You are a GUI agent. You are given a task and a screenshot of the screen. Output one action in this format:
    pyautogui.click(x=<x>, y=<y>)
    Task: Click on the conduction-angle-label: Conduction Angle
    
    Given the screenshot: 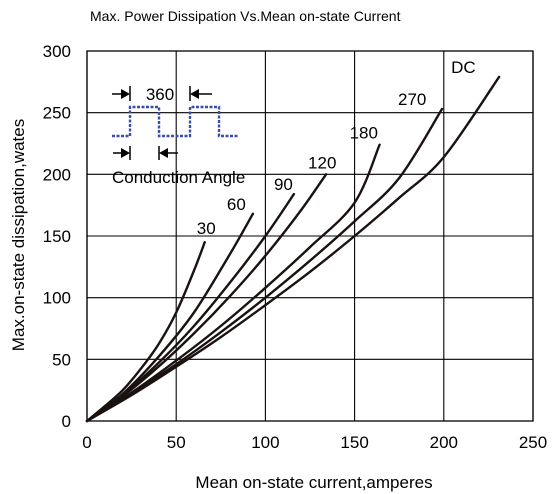 What is the action you would take?
    pyautogui.click(x=178, y=177)
    